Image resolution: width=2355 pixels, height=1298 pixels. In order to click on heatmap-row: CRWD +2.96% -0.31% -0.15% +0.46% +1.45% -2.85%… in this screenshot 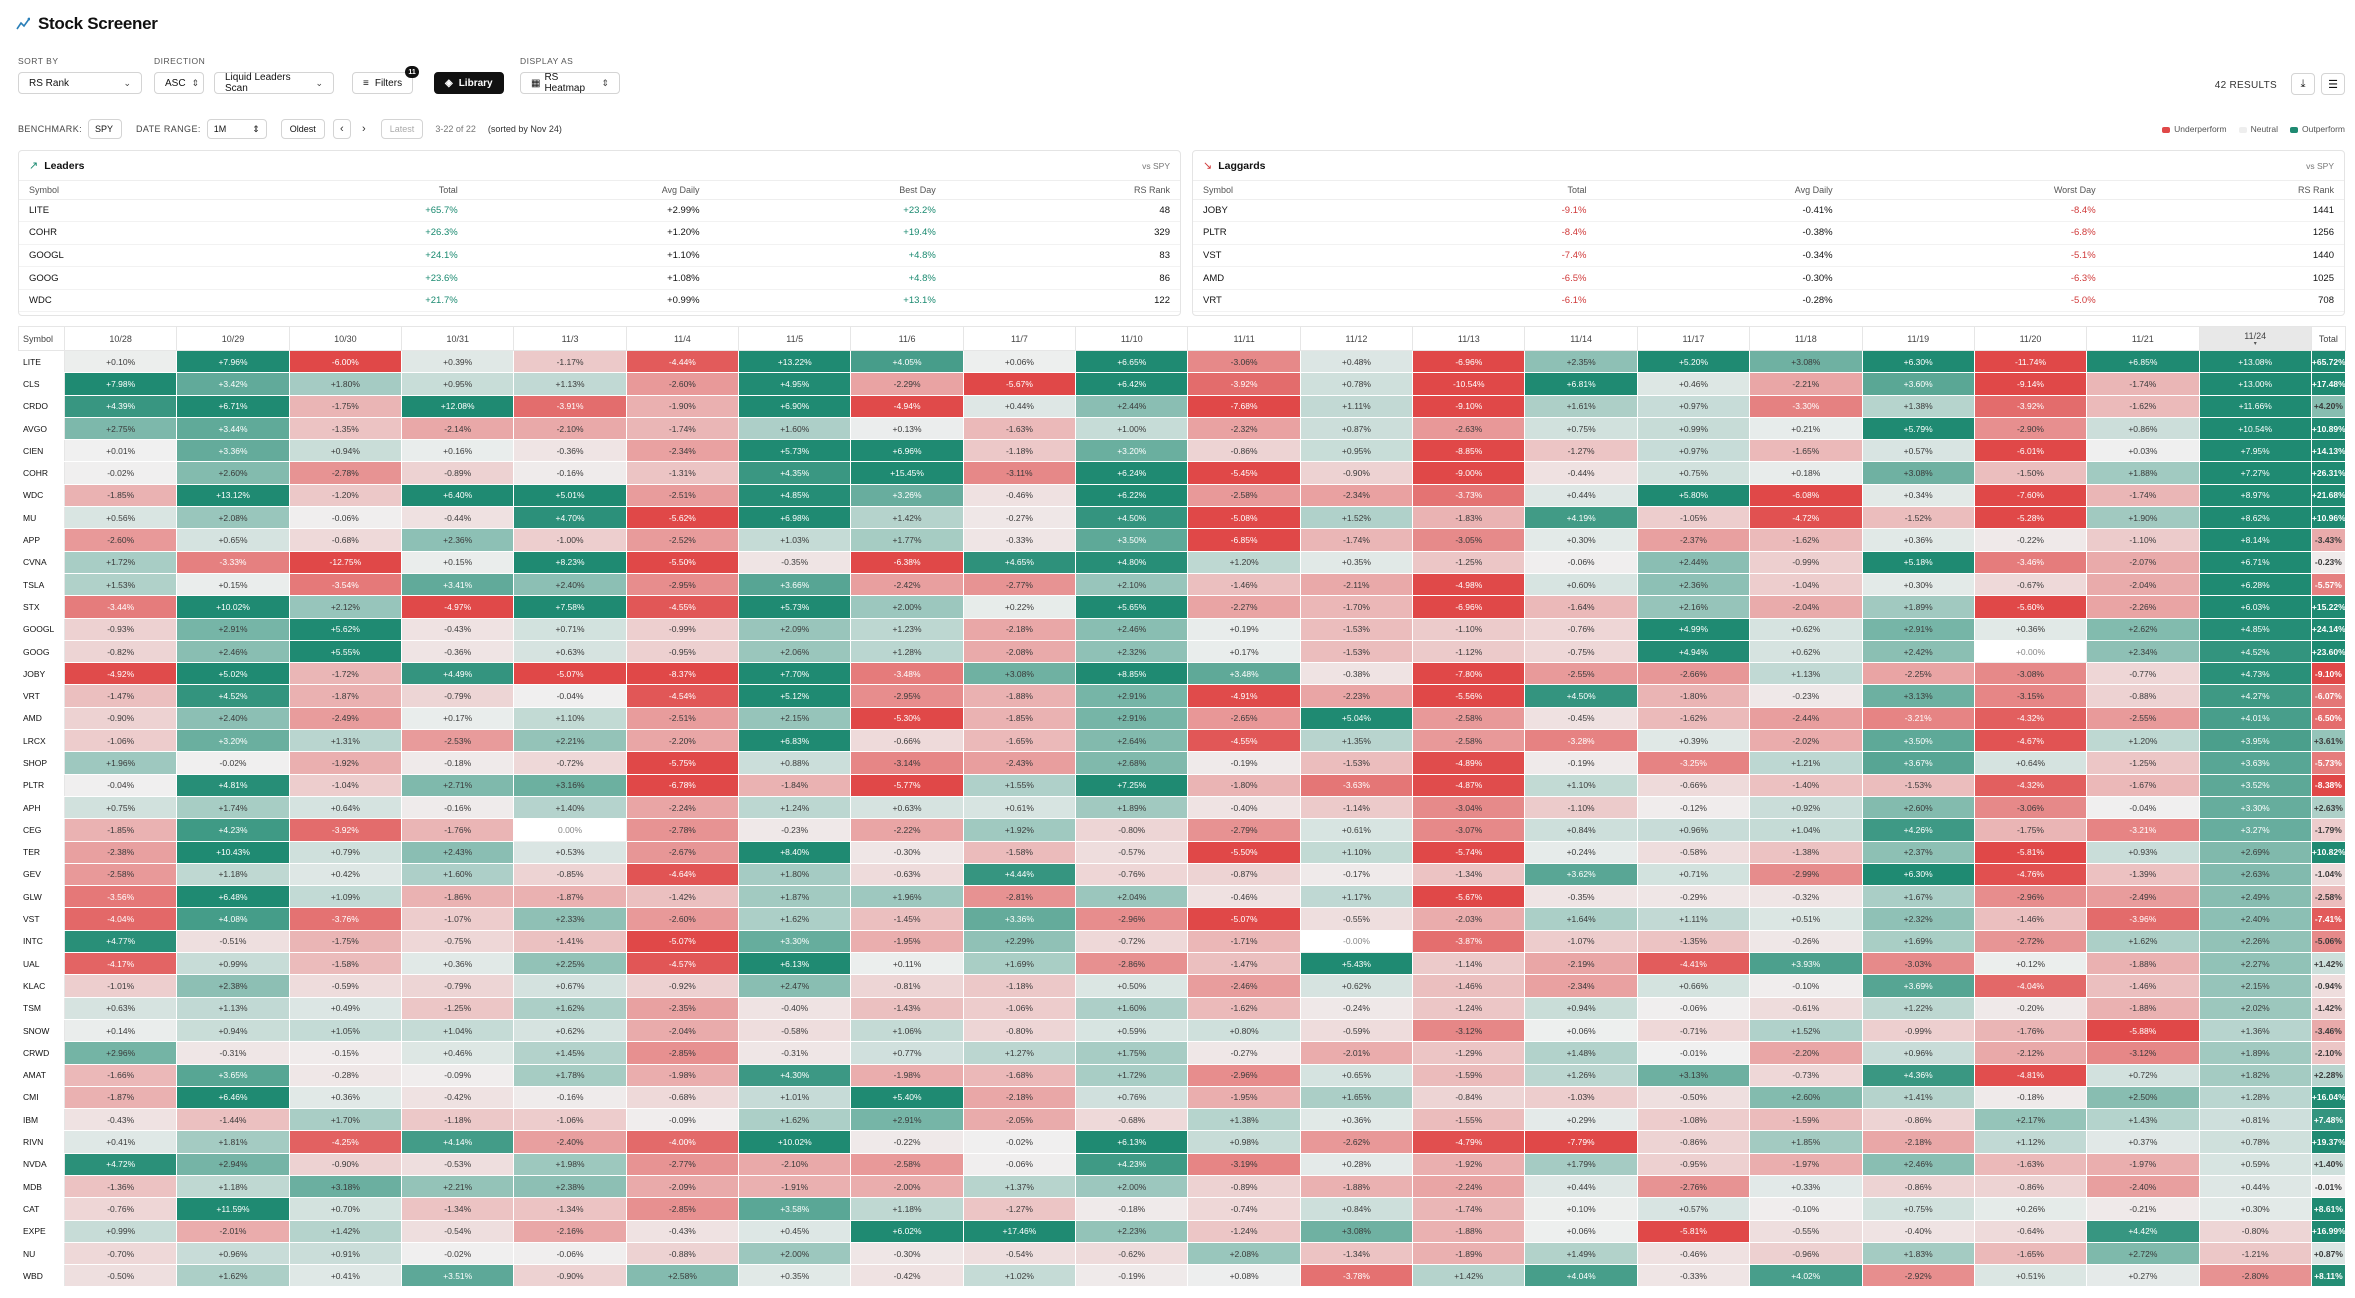, I will do `click(1182, 1053)`.